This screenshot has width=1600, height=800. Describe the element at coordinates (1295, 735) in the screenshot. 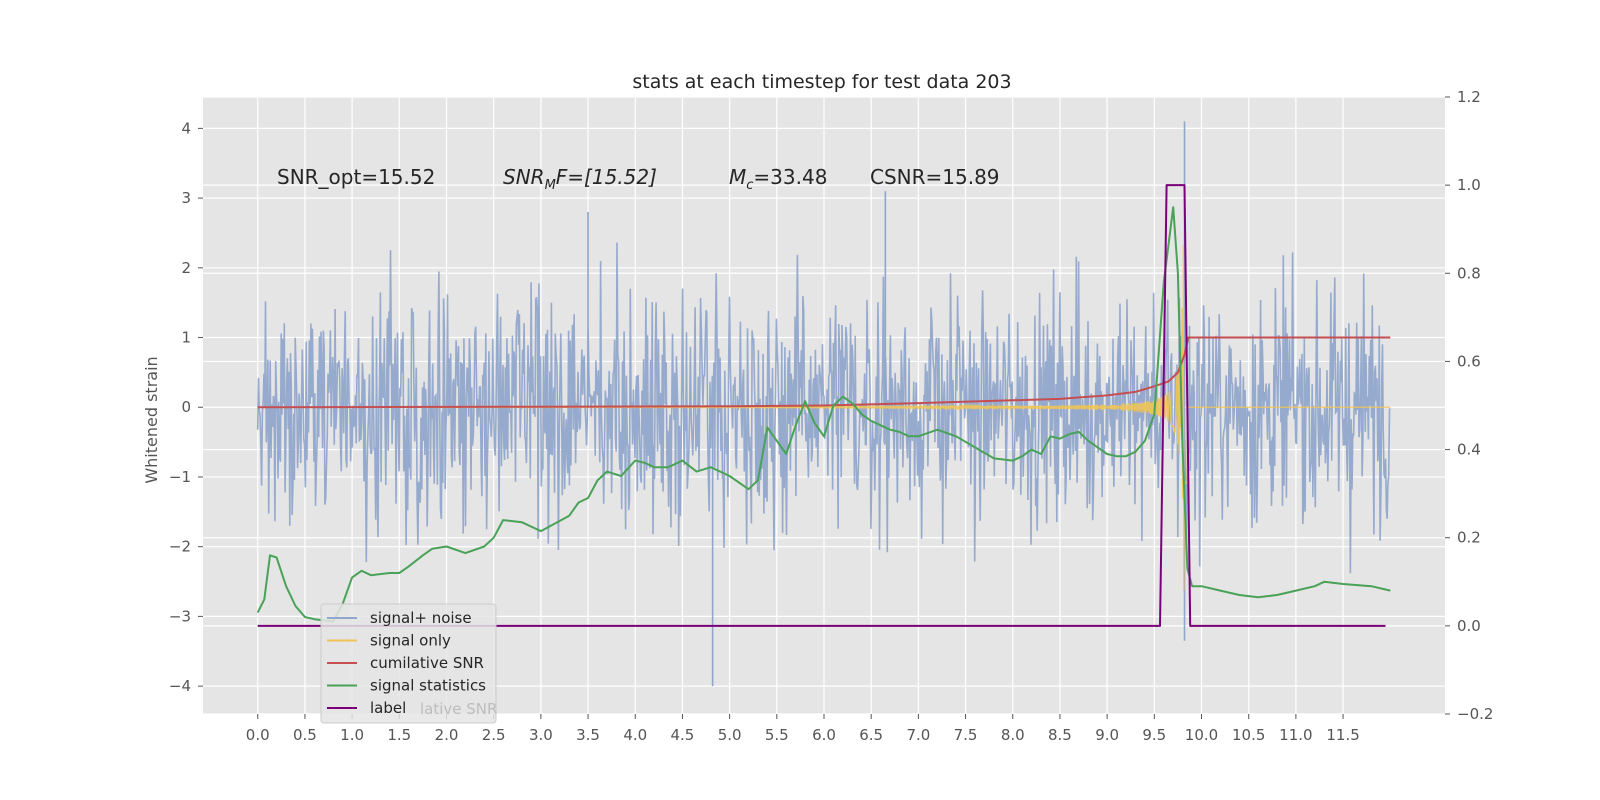

I see `x-tick-label: 11.0` at that location.